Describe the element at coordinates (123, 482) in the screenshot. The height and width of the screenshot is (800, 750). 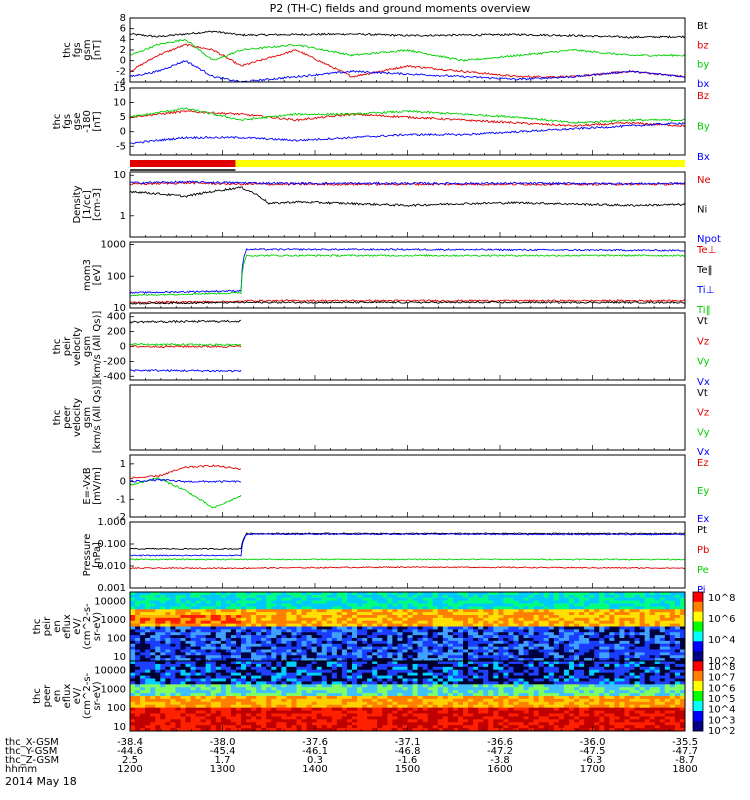
I see `y-tick-label: 0` at that location.